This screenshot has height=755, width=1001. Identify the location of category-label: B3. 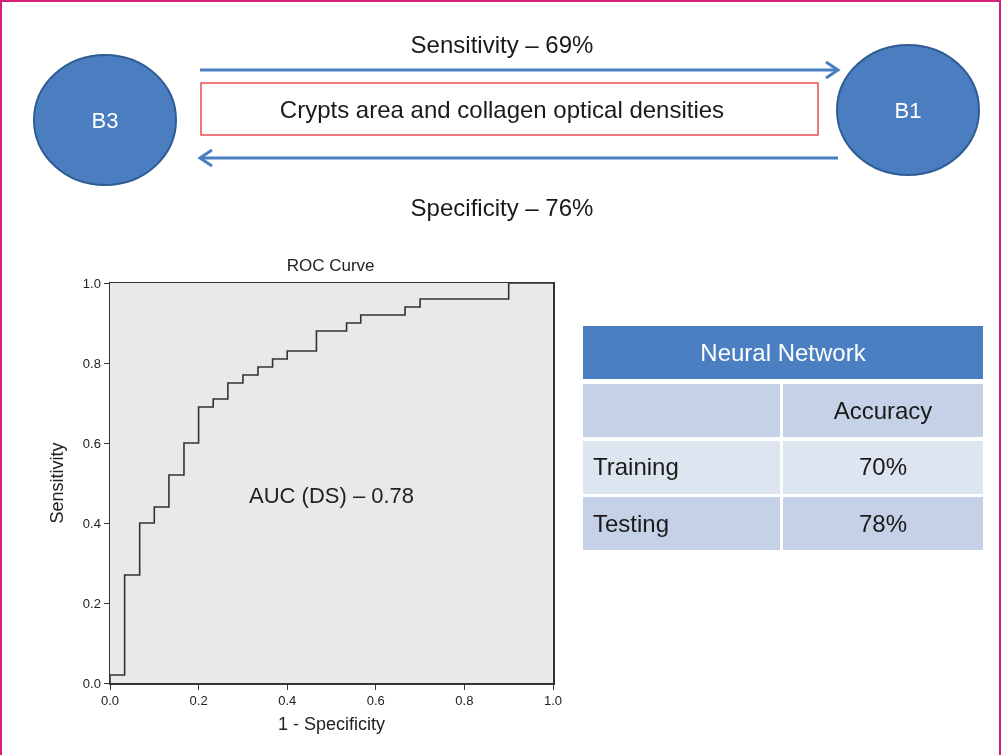
(105, 120).